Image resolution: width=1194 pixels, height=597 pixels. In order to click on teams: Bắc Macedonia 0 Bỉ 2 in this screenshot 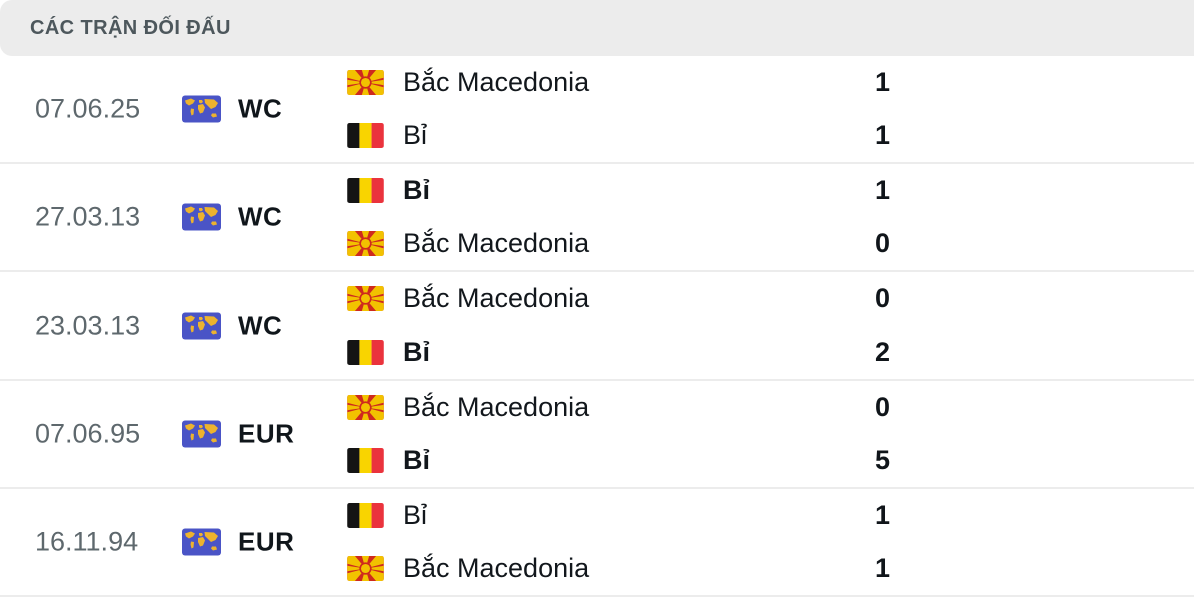, I will do `click(618, 325)`.